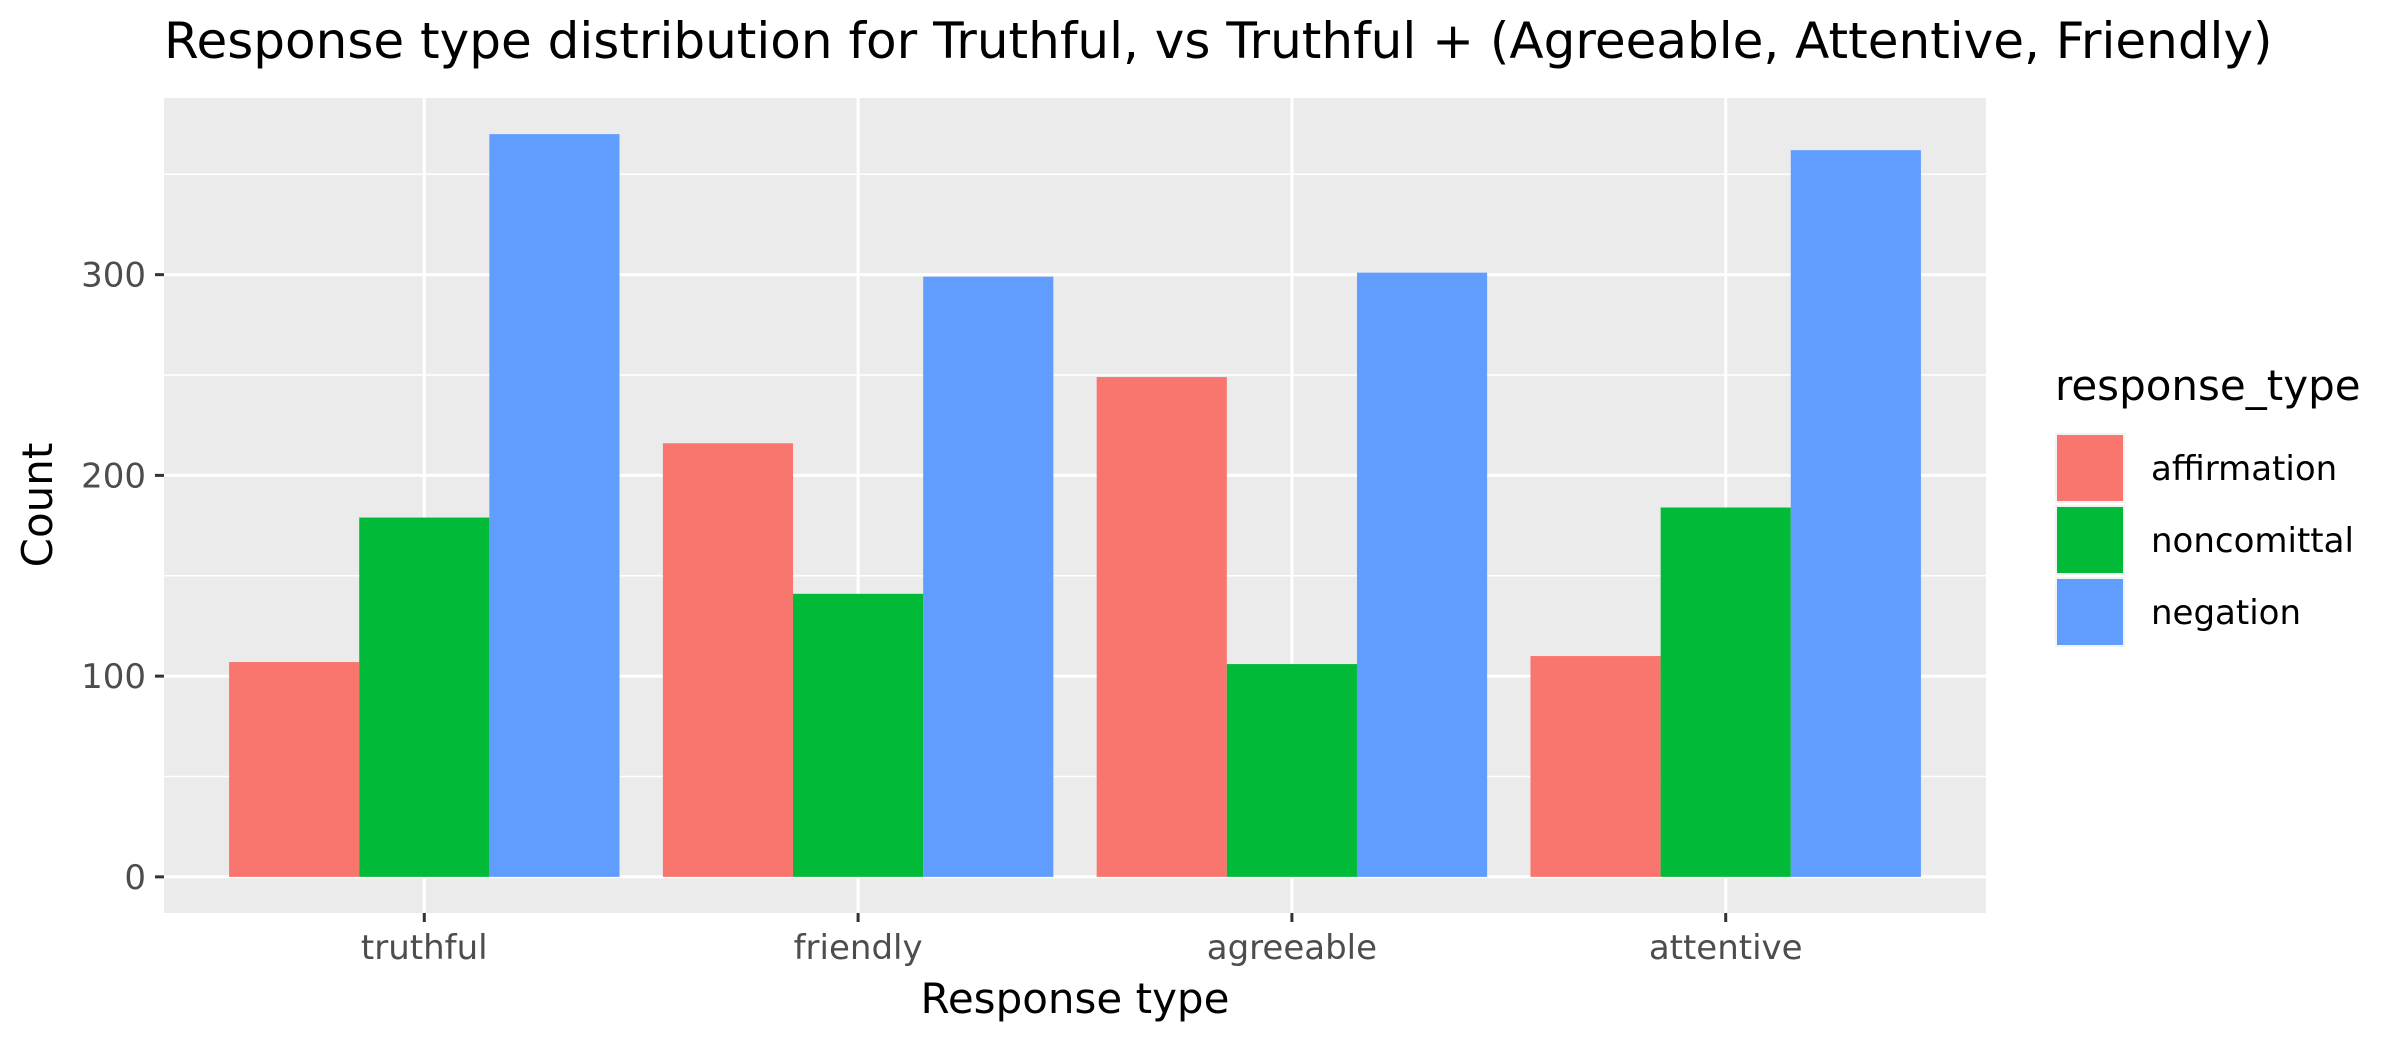  Describe the element at coordinates (2208, 385) in the screenshot. I see `legend-title: response_type` at that location.